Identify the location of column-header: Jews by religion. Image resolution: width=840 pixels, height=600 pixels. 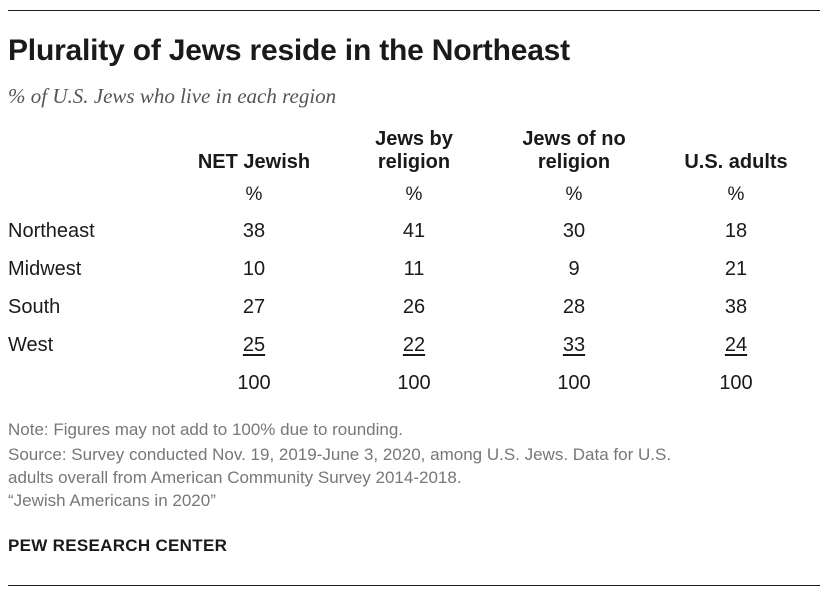
(414, 150).